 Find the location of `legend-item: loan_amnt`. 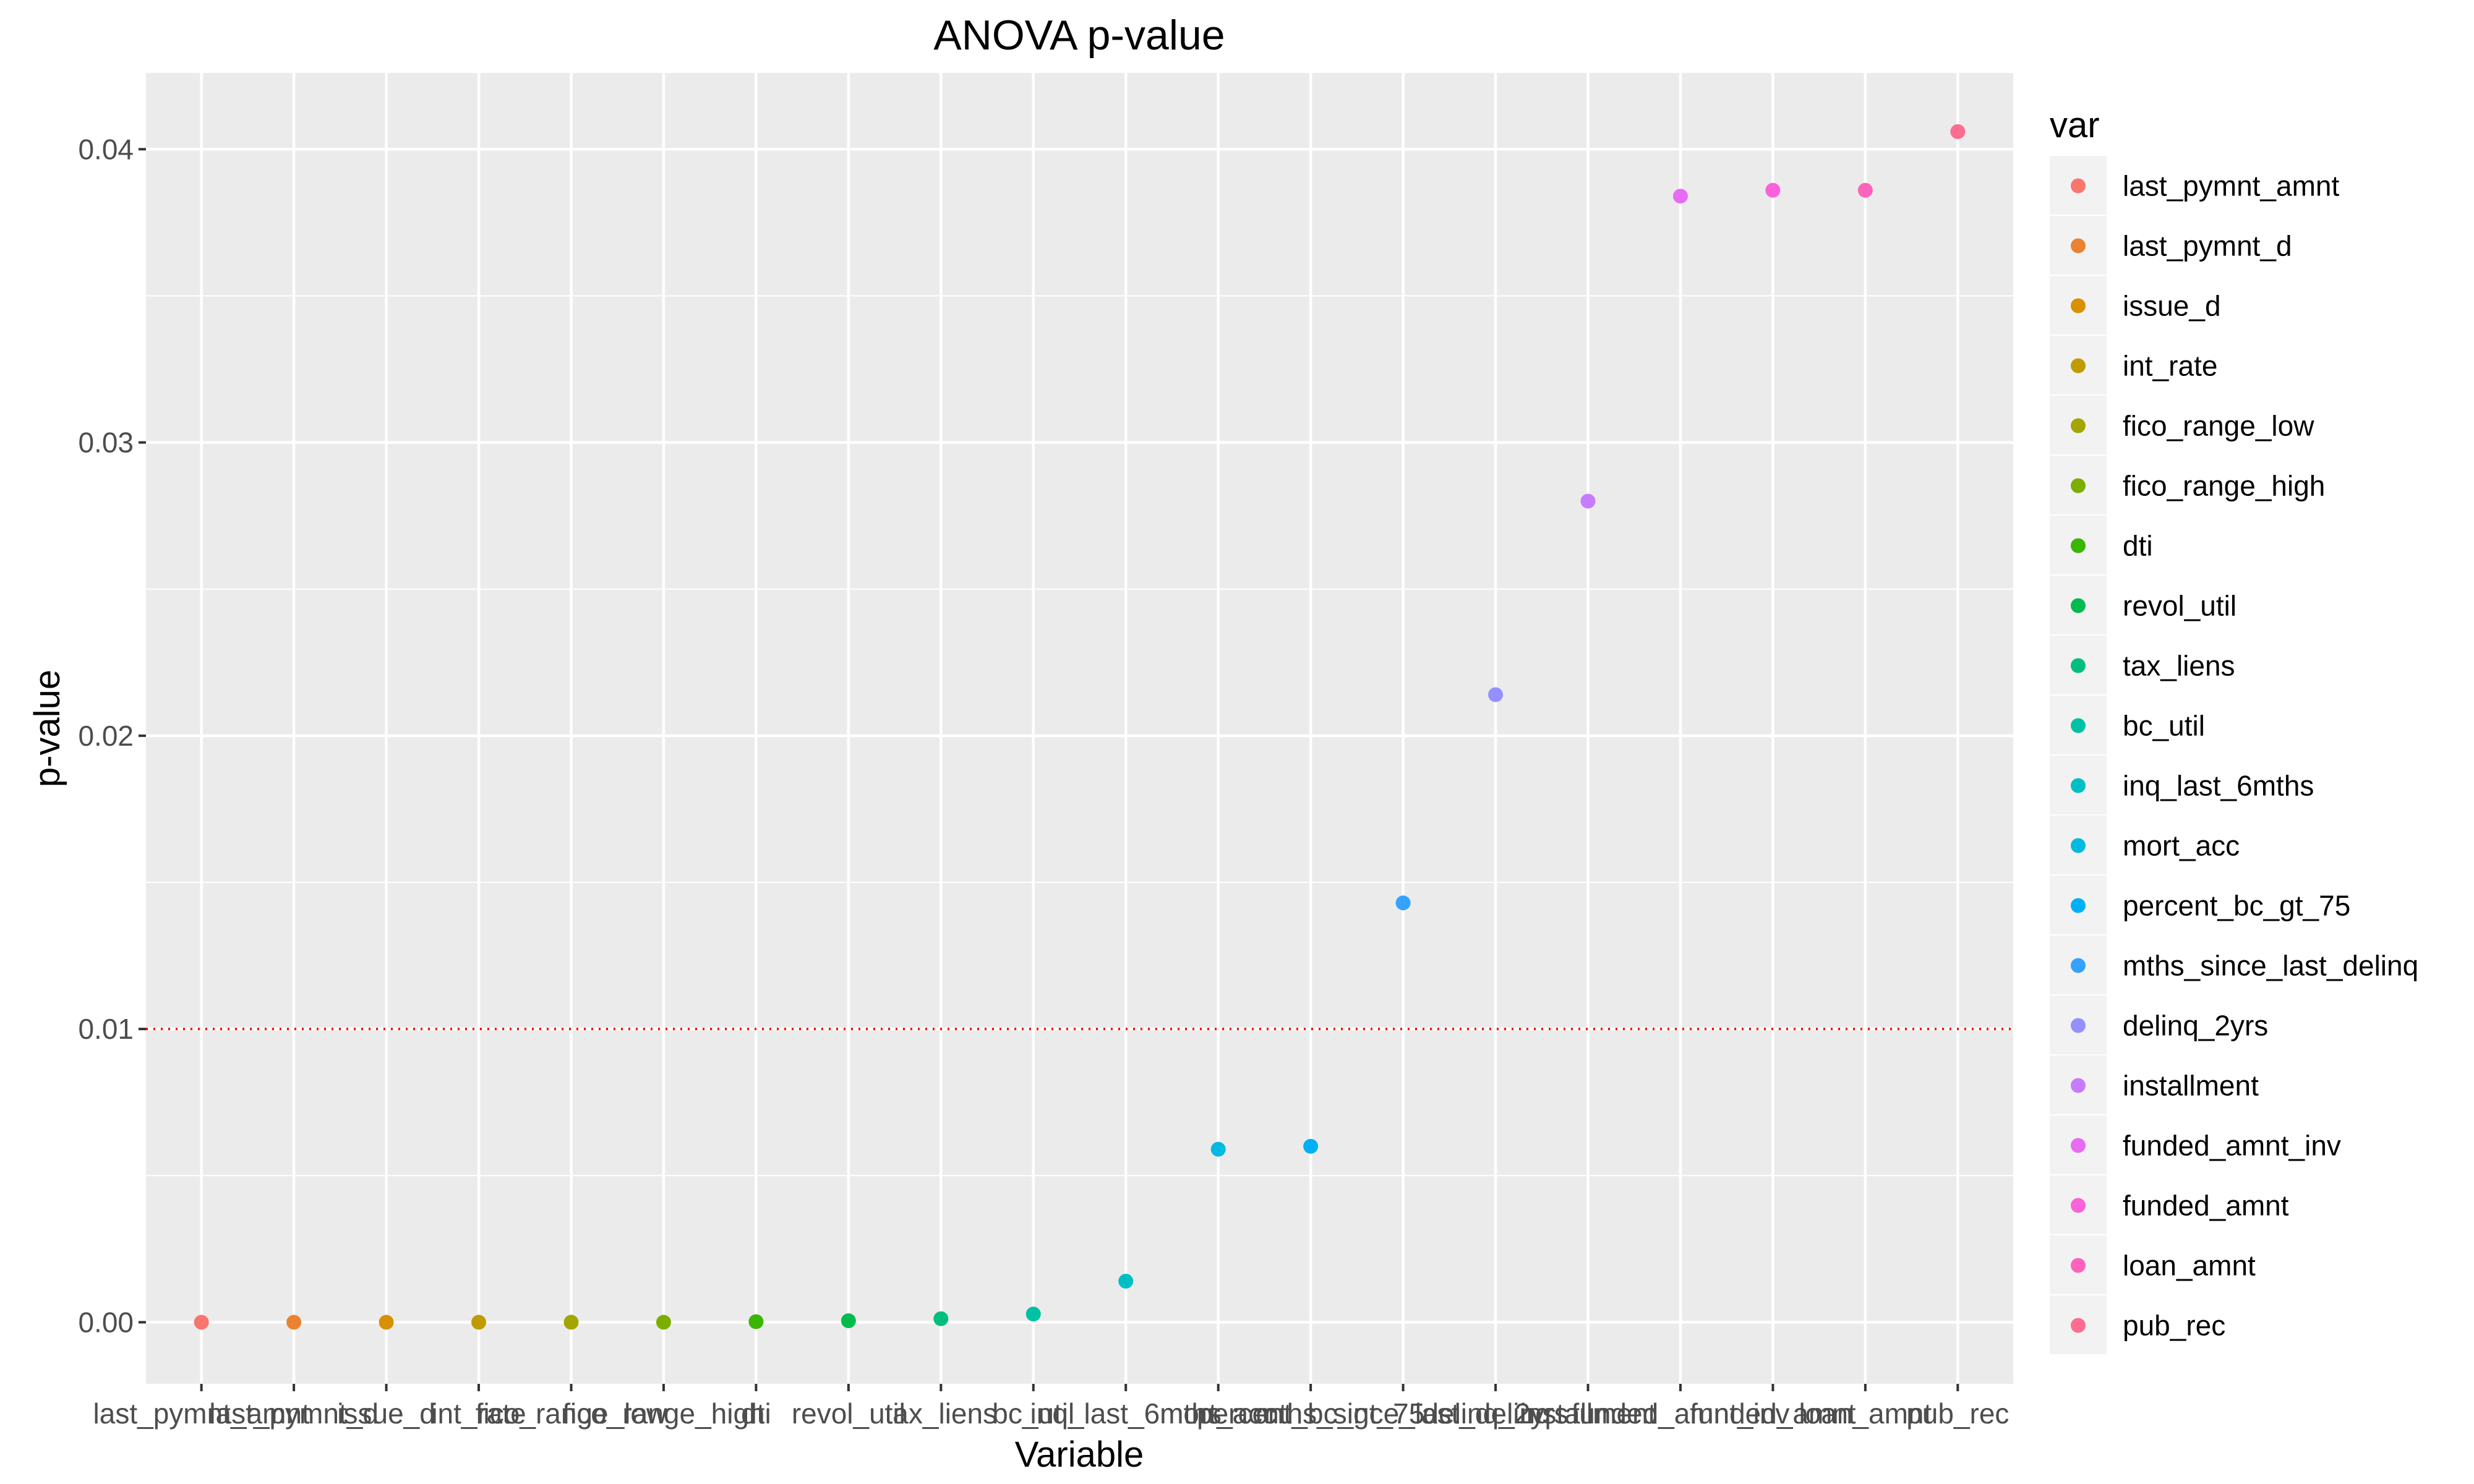

legend-item: loan_amnt is located at coordinates (2153, 1264).